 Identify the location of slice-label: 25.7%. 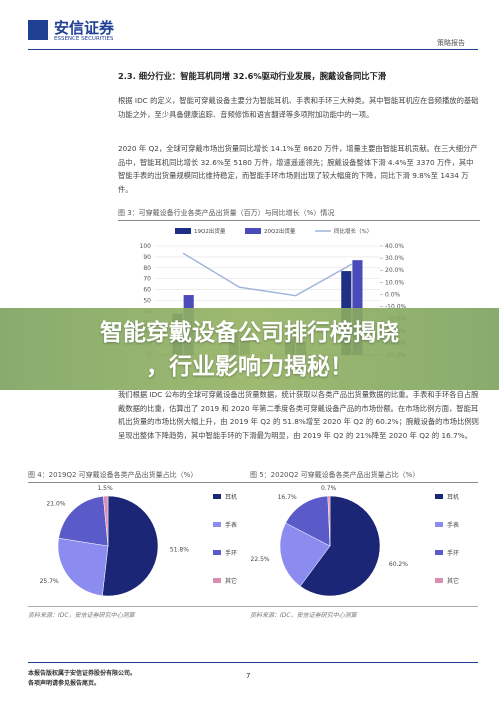
(49, 581).